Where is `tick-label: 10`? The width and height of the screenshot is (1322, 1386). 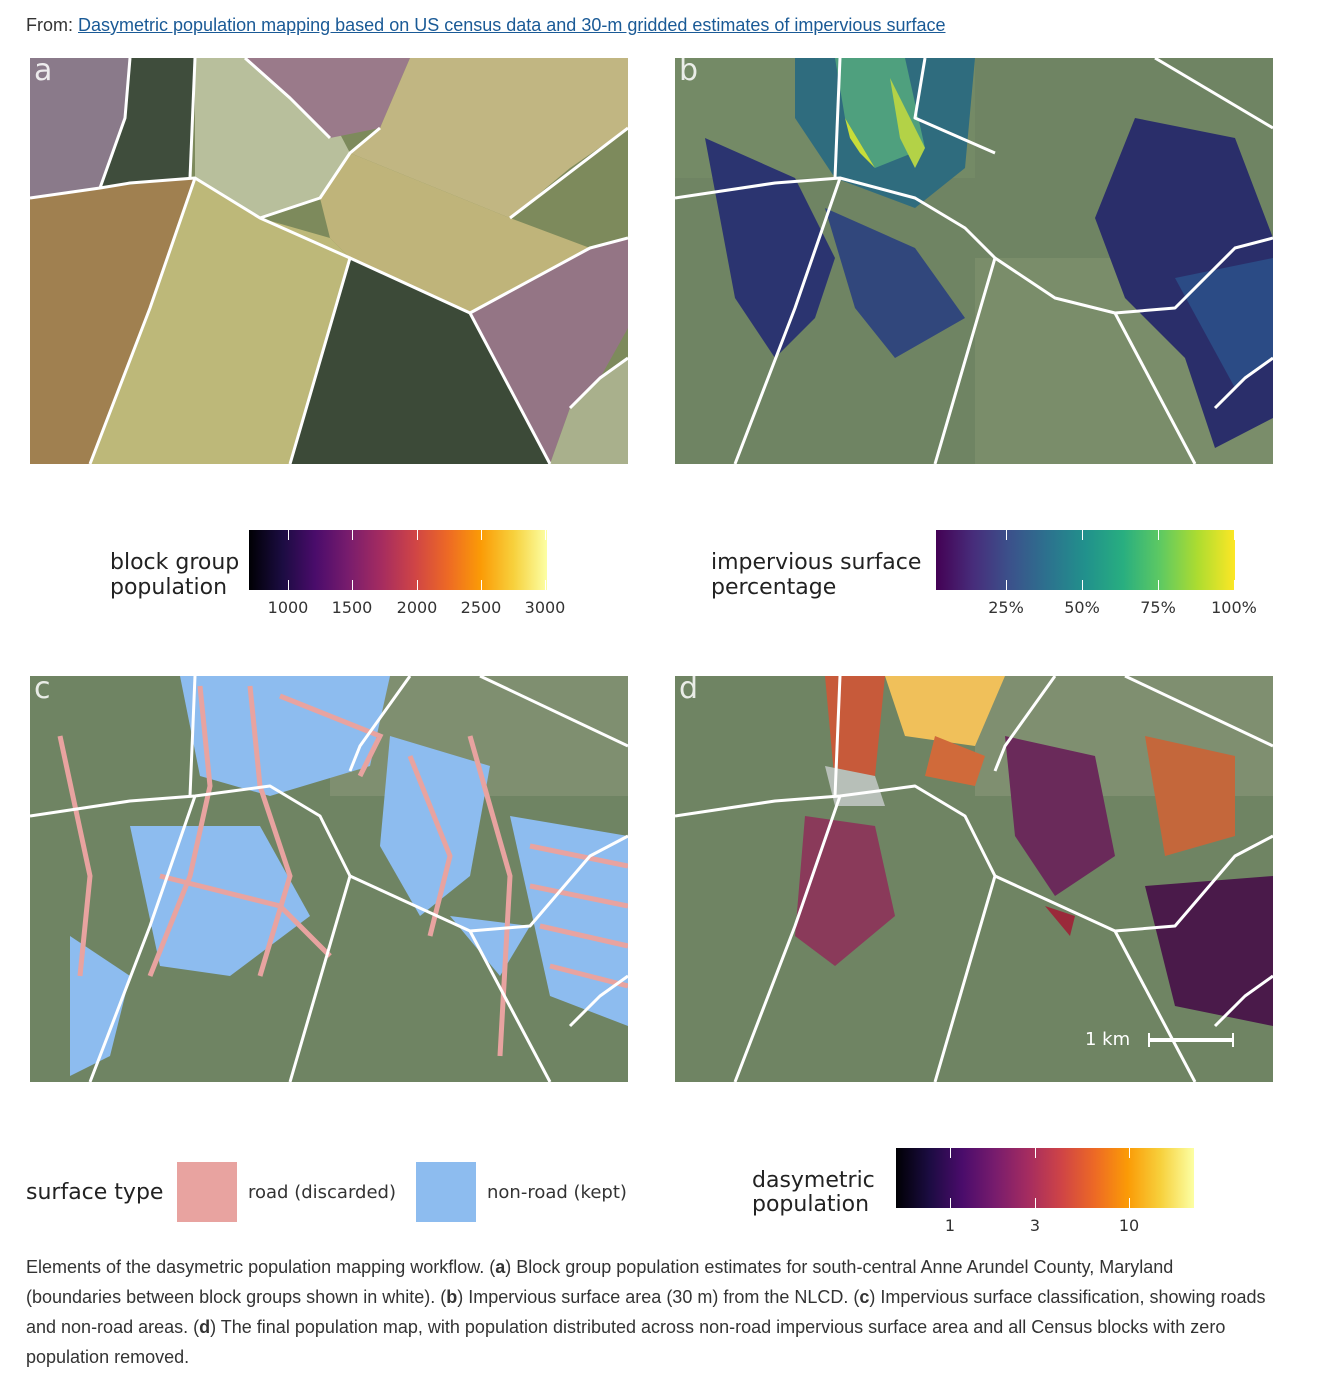 tick-label: 10 is located at coordinates (1129, 1225).